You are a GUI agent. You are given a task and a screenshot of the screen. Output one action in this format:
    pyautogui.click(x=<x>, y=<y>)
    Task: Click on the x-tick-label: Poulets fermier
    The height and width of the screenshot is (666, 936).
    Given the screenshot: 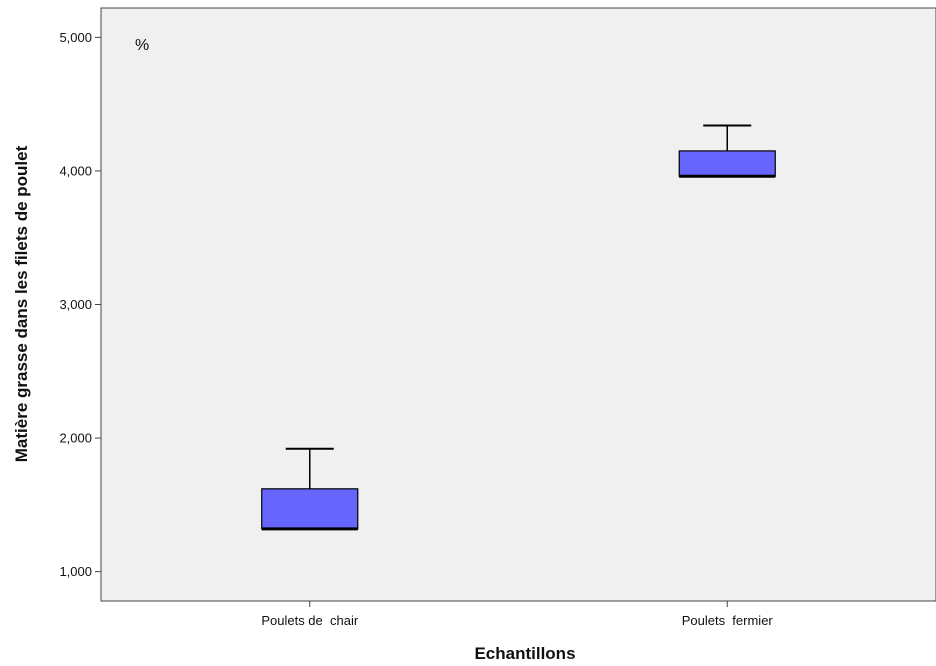 What is the action you would take?
    pyautogui.click(x=728, y=620)
    